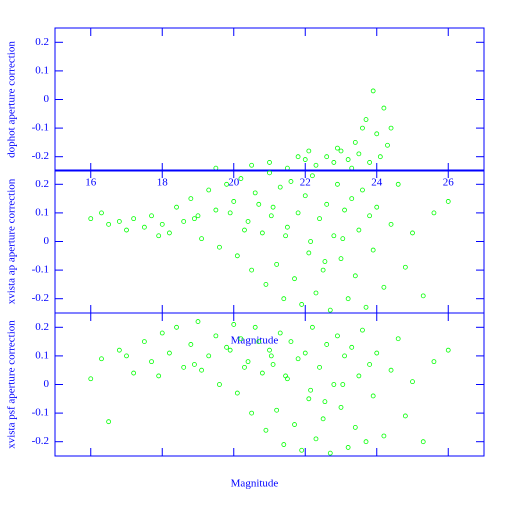 The width and height of the screenshot is (512, 512). I want to click on y-tick-label: -0.1, so click(40, 270).